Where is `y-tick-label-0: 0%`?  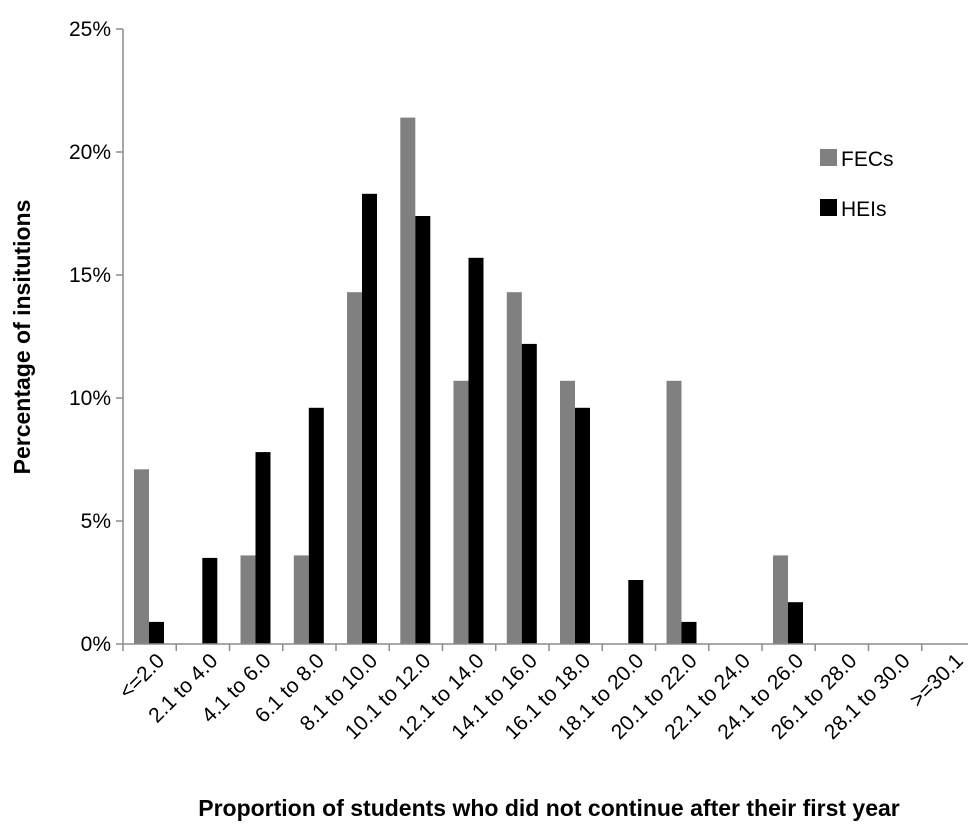 y-tick-label-0: 0% is located at coordinates (96, 644).